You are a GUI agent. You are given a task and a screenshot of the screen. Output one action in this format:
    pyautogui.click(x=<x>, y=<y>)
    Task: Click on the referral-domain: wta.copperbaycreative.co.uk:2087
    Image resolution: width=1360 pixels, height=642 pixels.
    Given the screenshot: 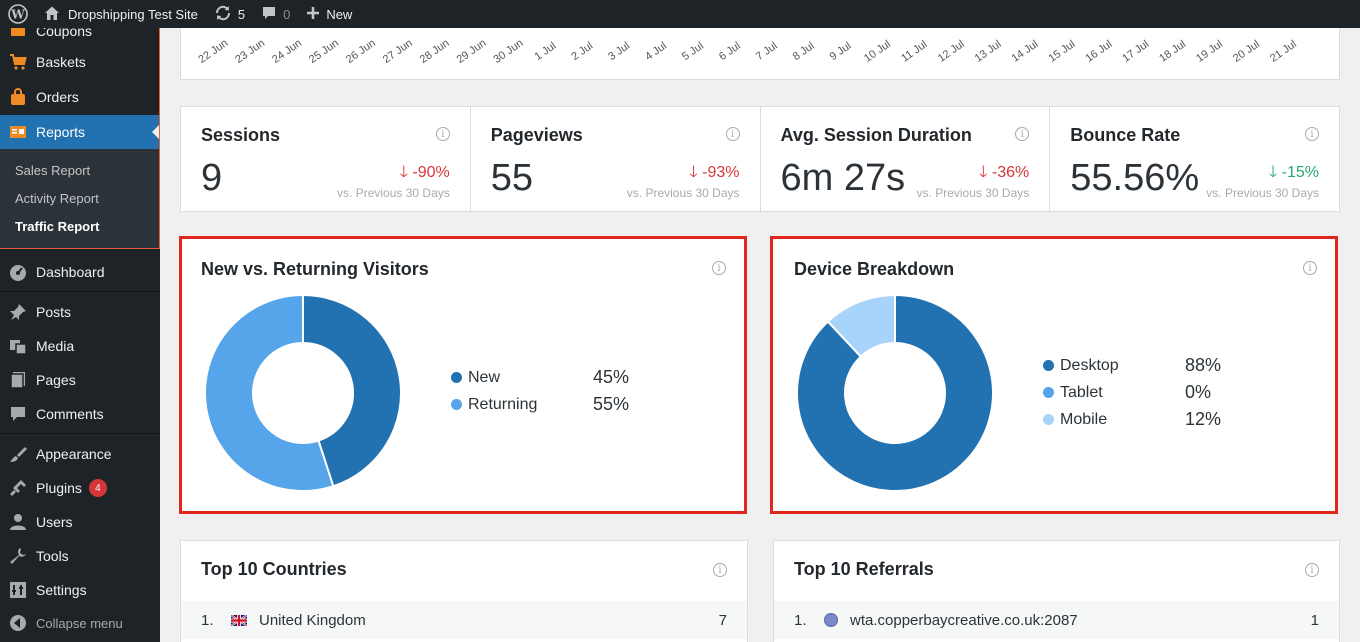 What is the action you would take?
    pyautogui.click(x=964, y=620)
    